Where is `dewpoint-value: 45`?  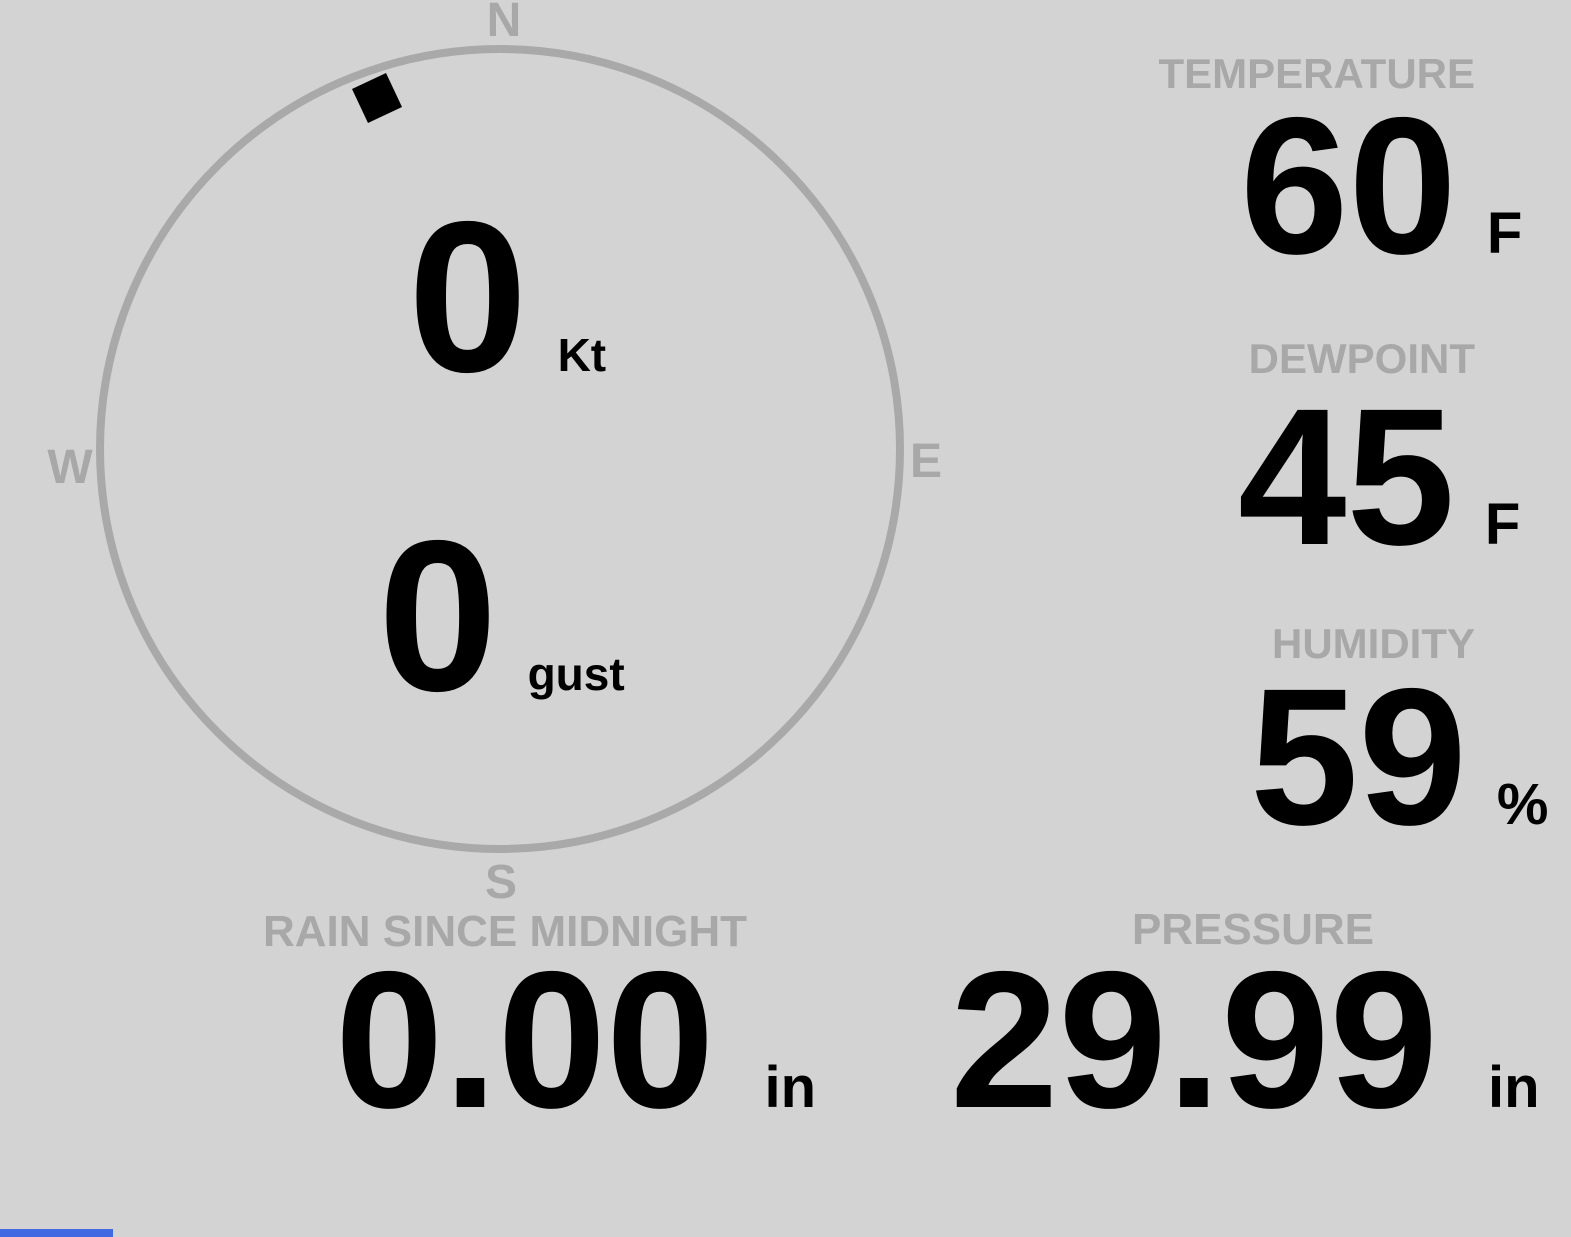 dewpoint-value: 45 is located at coordinates (1346, 477).